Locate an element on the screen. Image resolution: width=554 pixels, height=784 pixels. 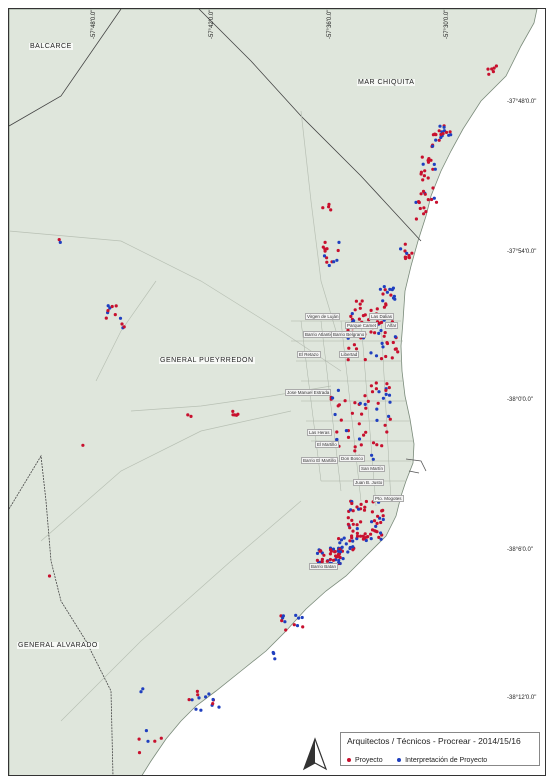
barrio-label: El Retazo is located at coordinates (309, 354).